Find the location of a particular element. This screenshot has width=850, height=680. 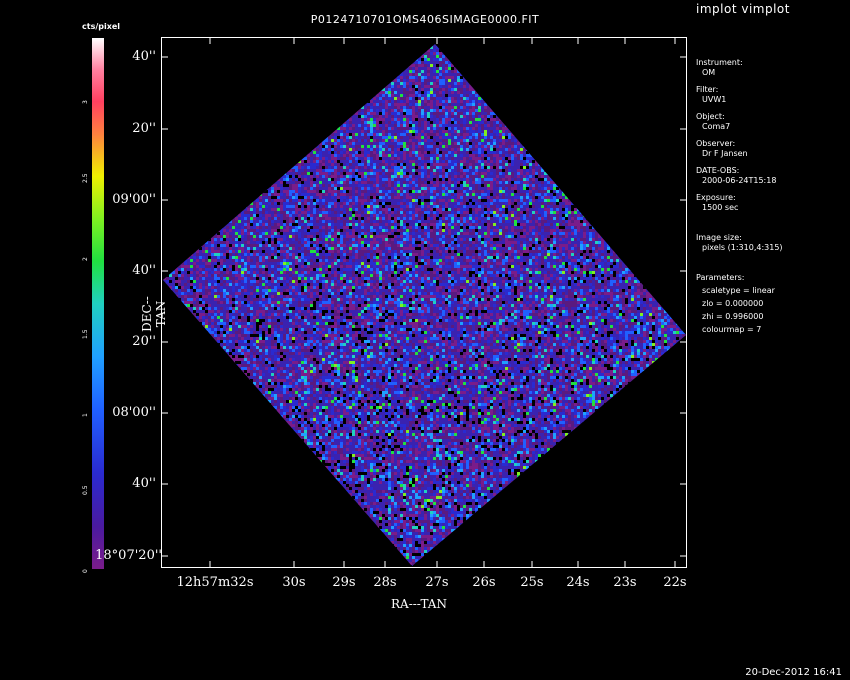

meta-value: colourmap = 7 is located at coordinates (735, 330).